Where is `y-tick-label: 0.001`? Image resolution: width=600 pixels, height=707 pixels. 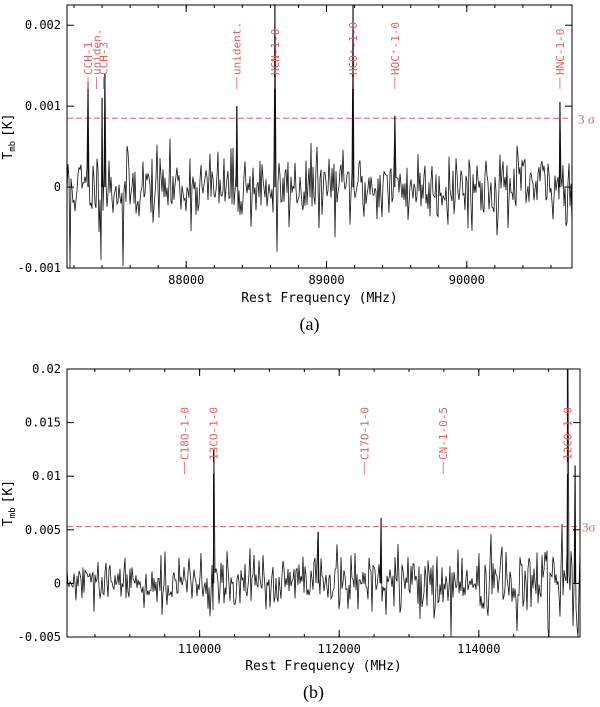 y-tick-label: 0.001 is located at coordinates (43, 106).